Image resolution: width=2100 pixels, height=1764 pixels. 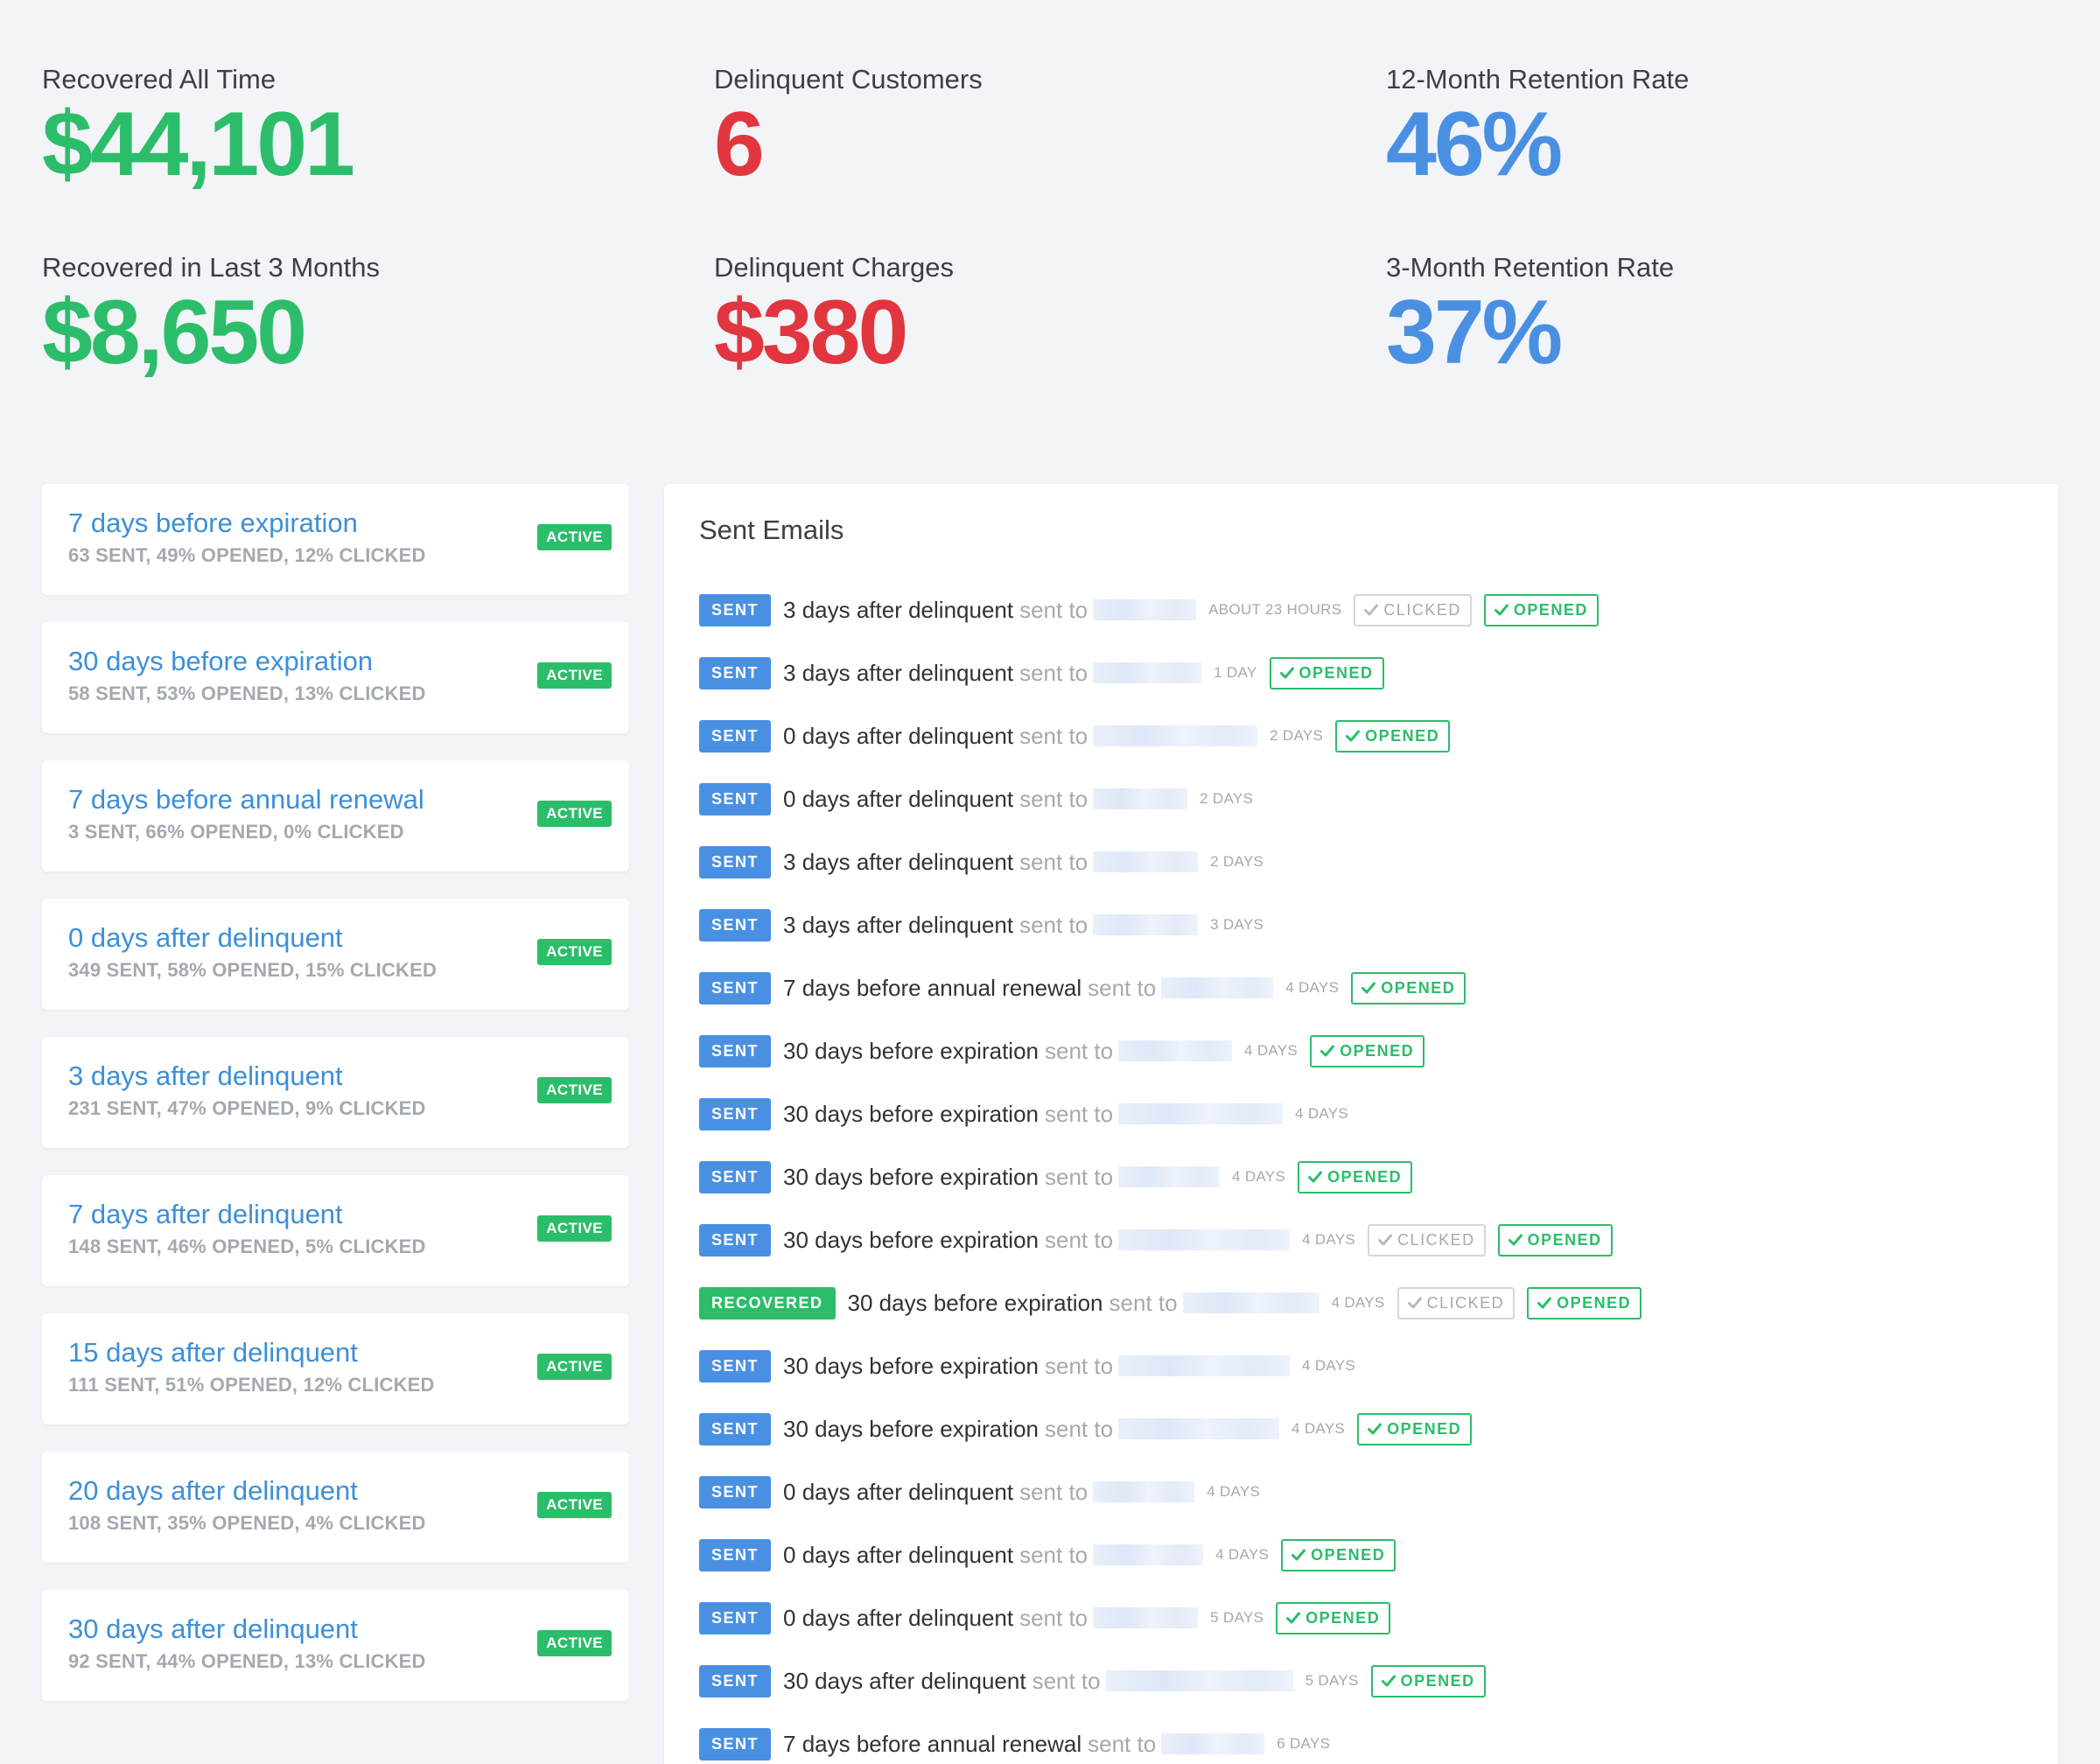 I want to click on sequence-title: 30 days before expiration, so click(x=221, y=661).